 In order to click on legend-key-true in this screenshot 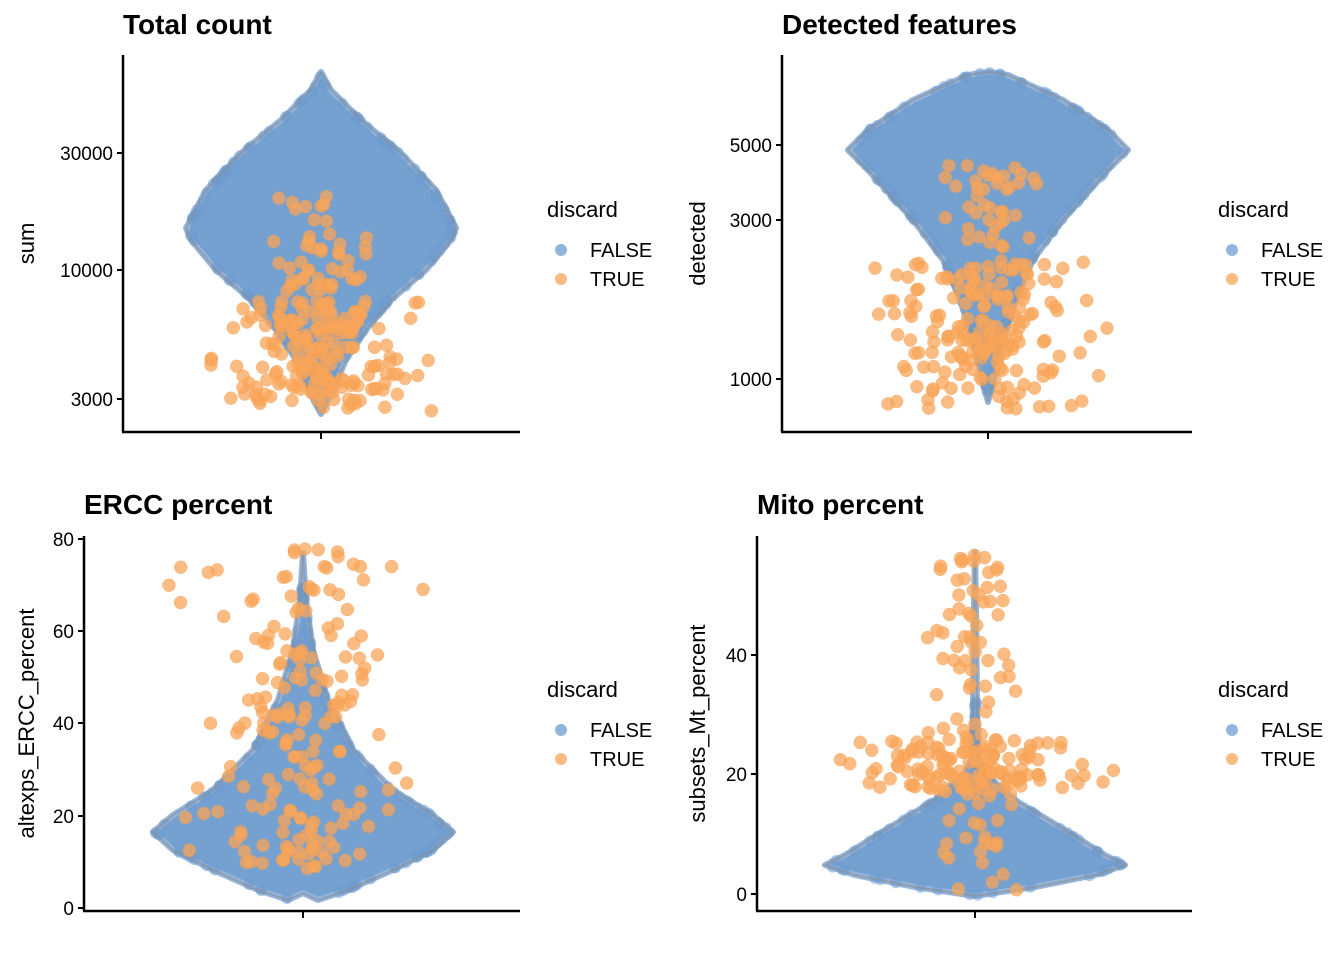, I will do `click(561, 279)`.